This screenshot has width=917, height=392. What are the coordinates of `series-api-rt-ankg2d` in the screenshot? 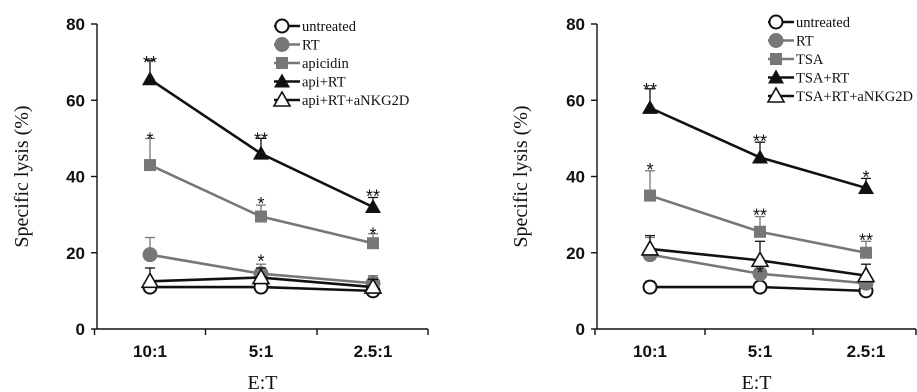 It's located at (261, 280).